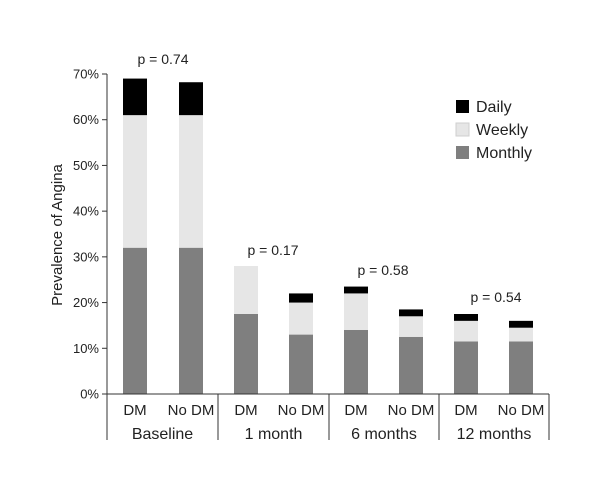 The height and width of the screenshot is (500, 600). Describe the element at coordinates (462, 106) in the screenshot. I see `legend-swatch-daily` at that location.